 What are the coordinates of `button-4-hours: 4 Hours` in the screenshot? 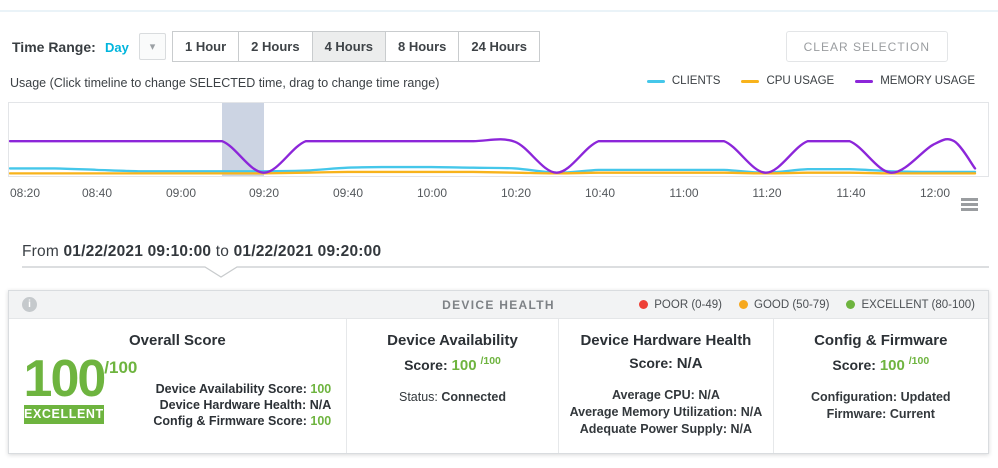 It's located at (348, 46).